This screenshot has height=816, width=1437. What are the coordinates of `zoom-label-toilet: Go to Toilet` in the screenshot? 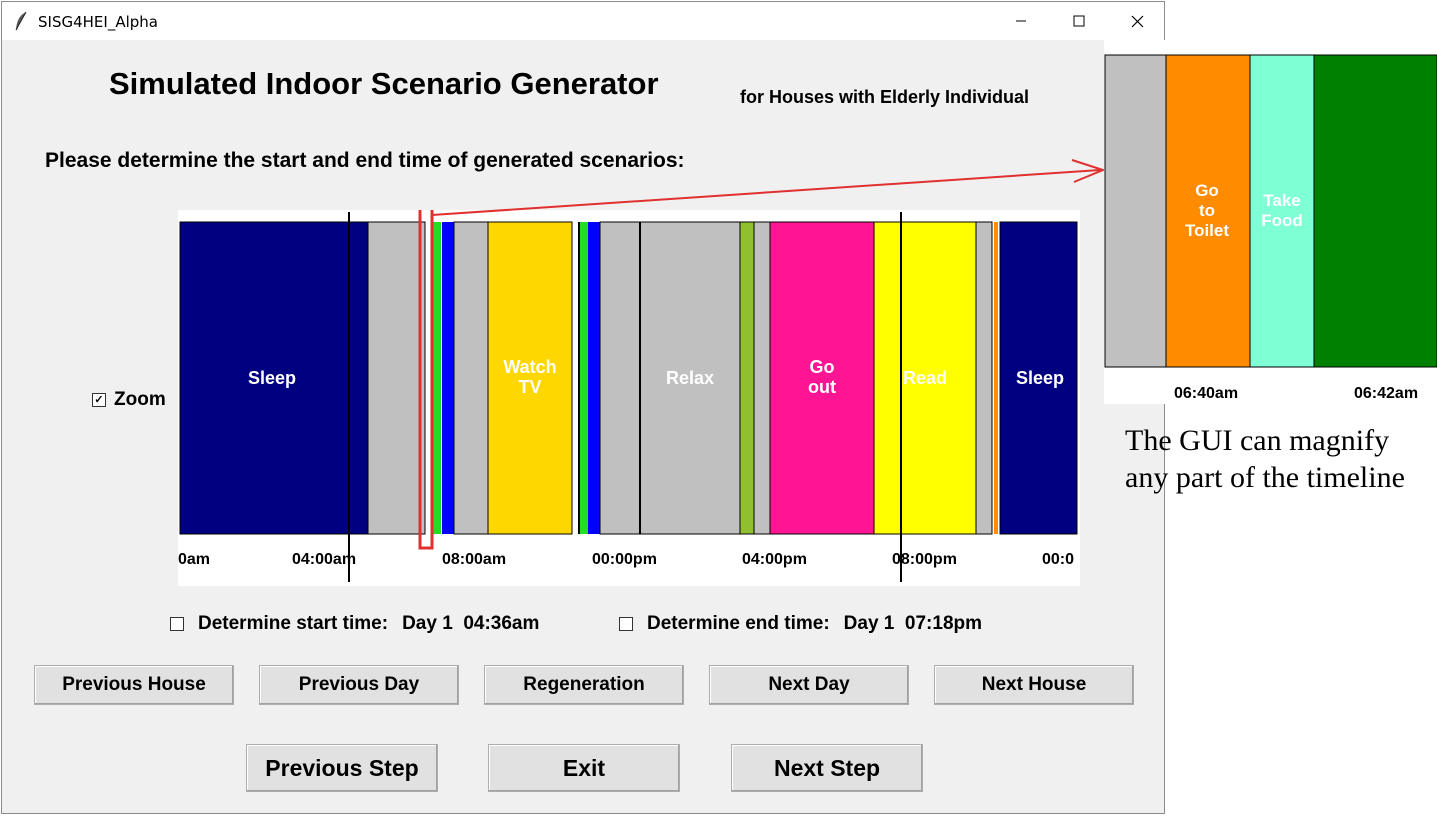 It's located at (1207, 210).